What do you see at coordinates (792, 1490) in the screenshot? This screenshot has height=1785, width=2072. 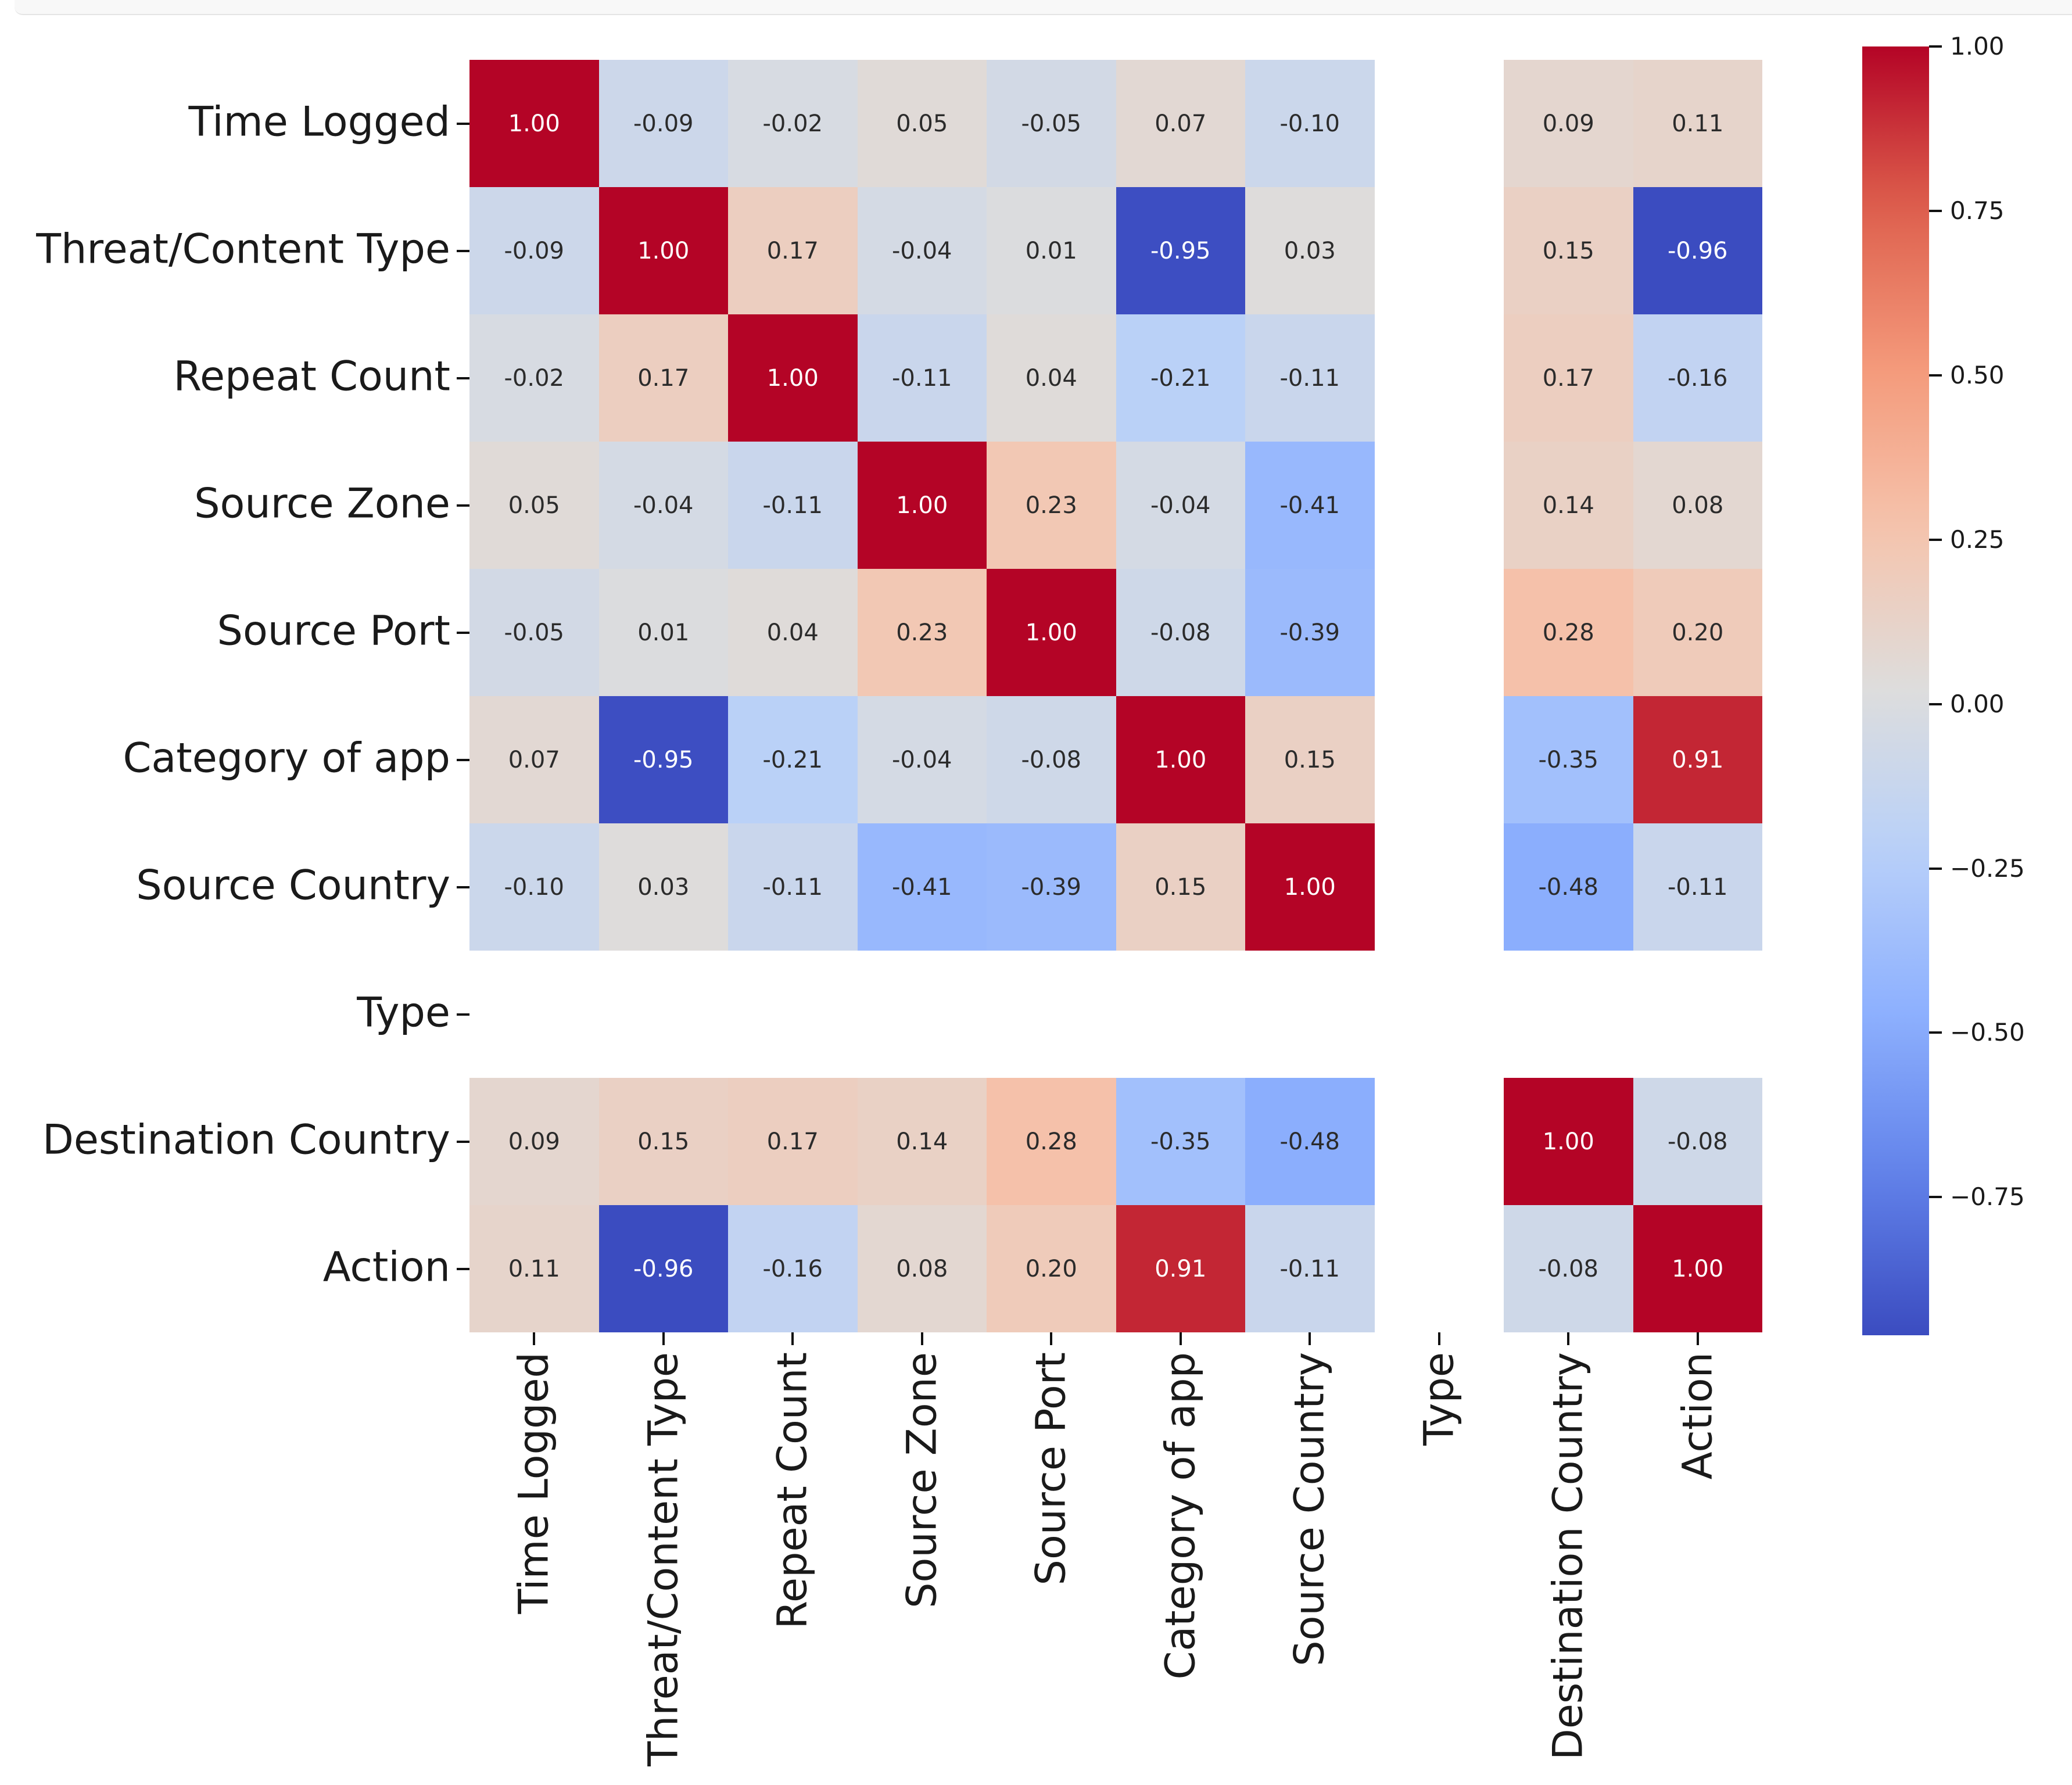 I see `x-tick-label: Repeat Count` at bounding box center [792, 1490].